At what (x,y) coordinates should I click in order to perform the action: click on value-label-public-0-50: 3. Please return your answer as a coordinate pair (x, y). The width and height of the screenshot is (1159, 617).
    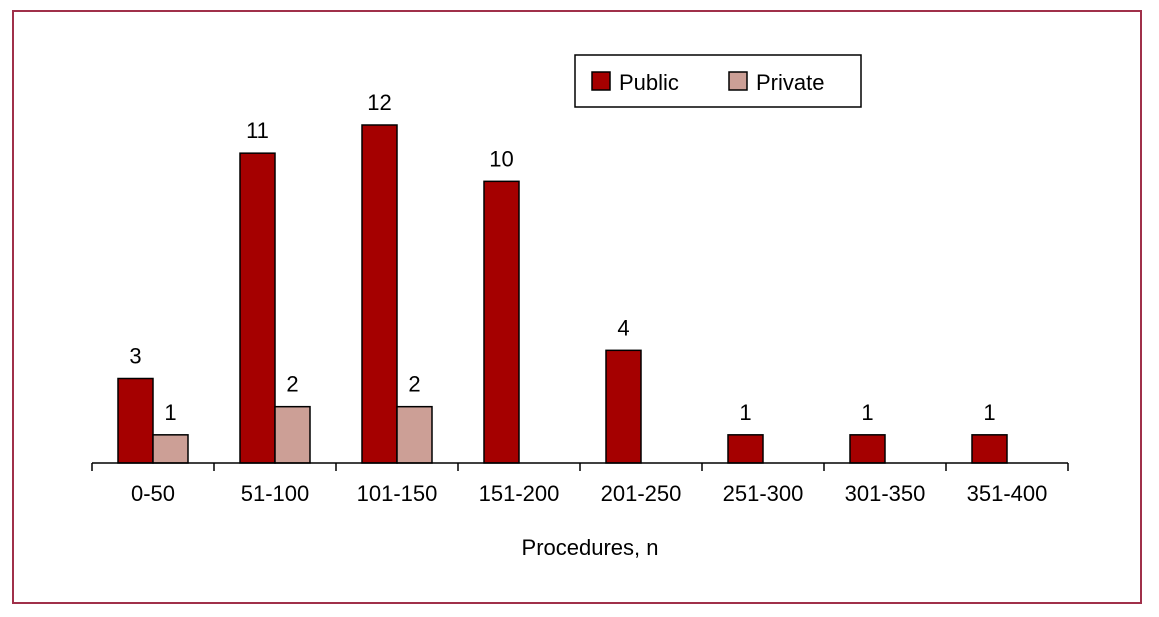
    Looking at the image, I should click on (135, 356).